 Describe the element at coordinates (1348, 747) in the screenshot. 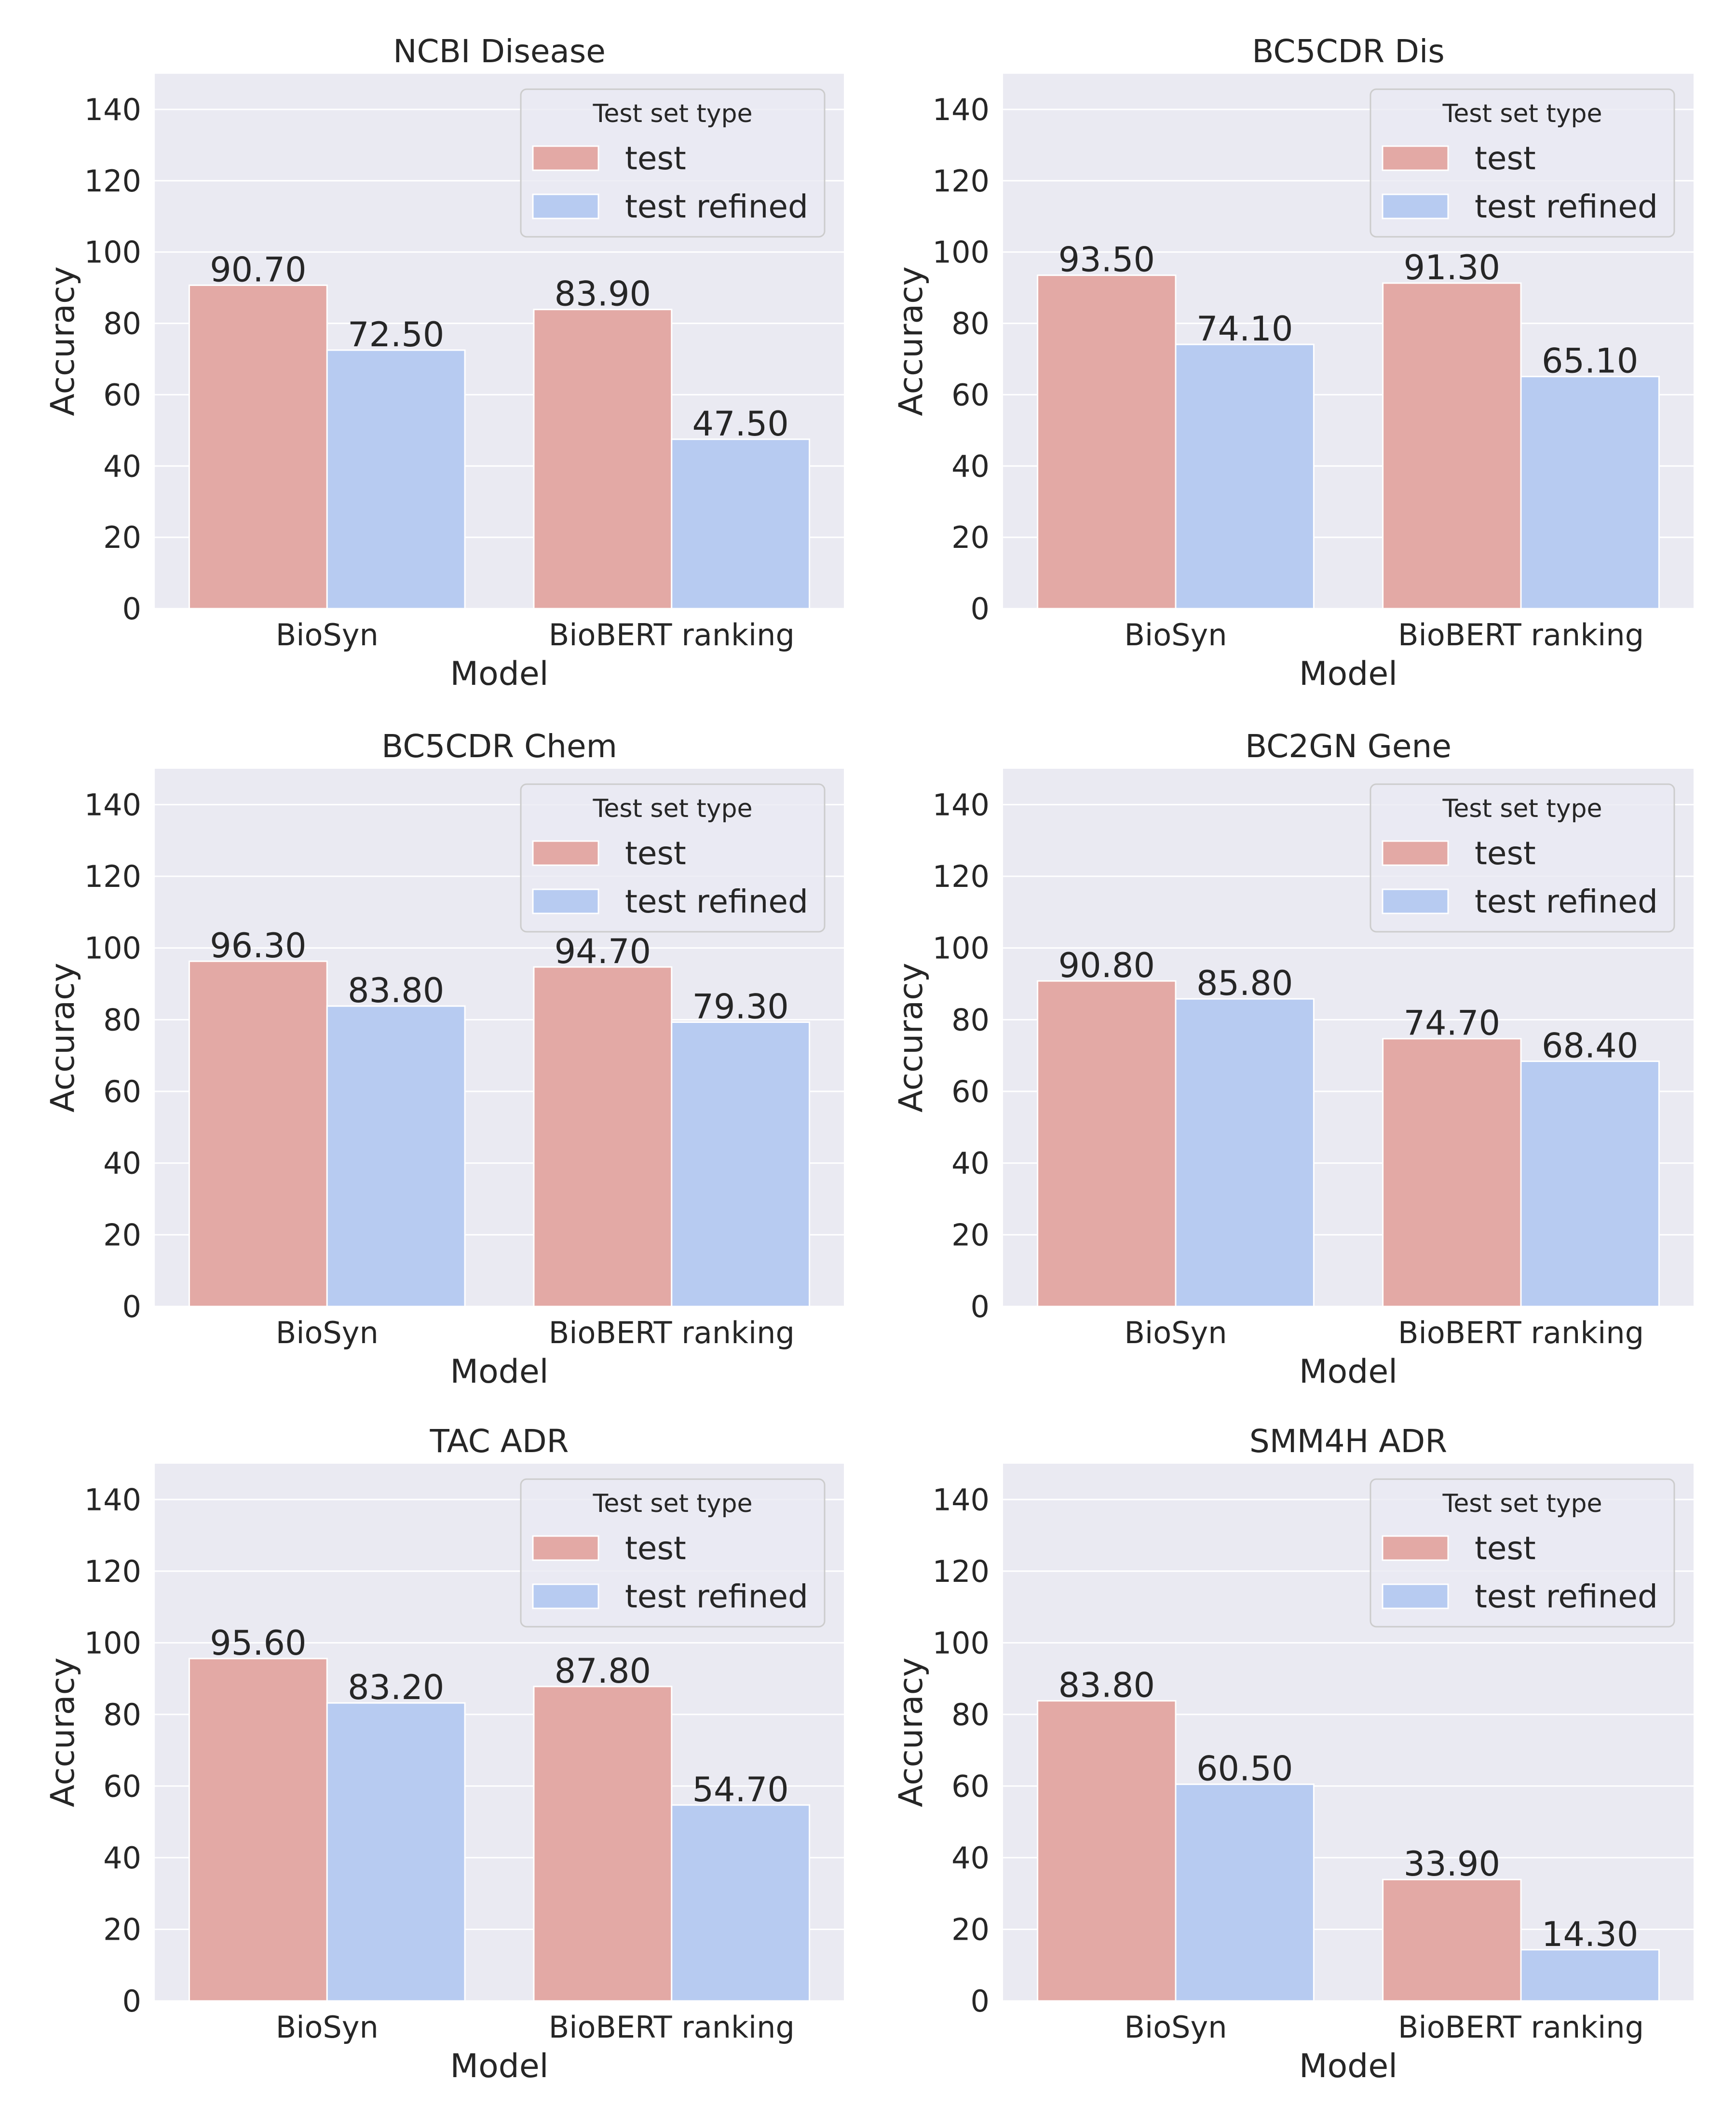

I see `subplot-title: BC2GN Gene` at that location.